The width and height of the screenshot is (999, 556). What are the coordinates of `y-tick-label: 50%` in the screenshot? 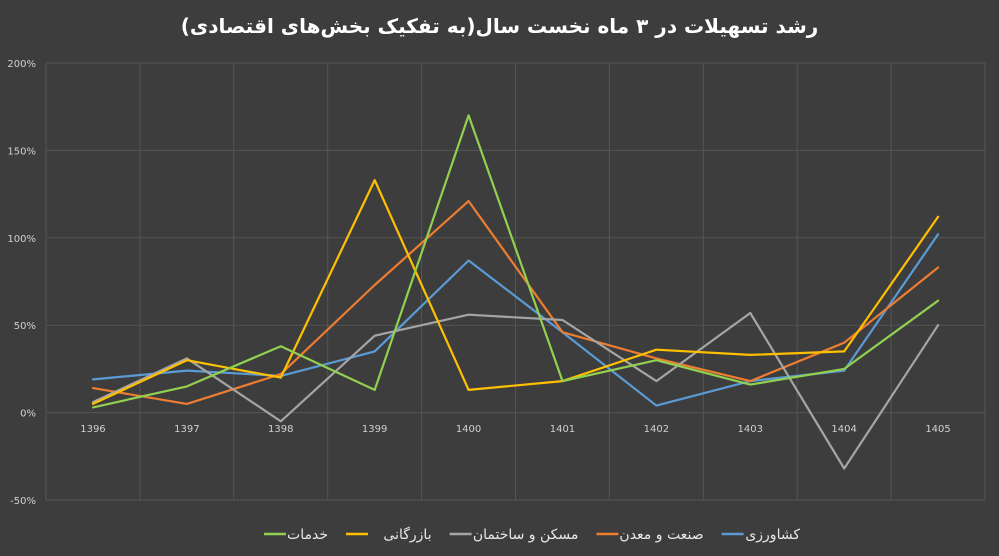 It's located at (25, 326).